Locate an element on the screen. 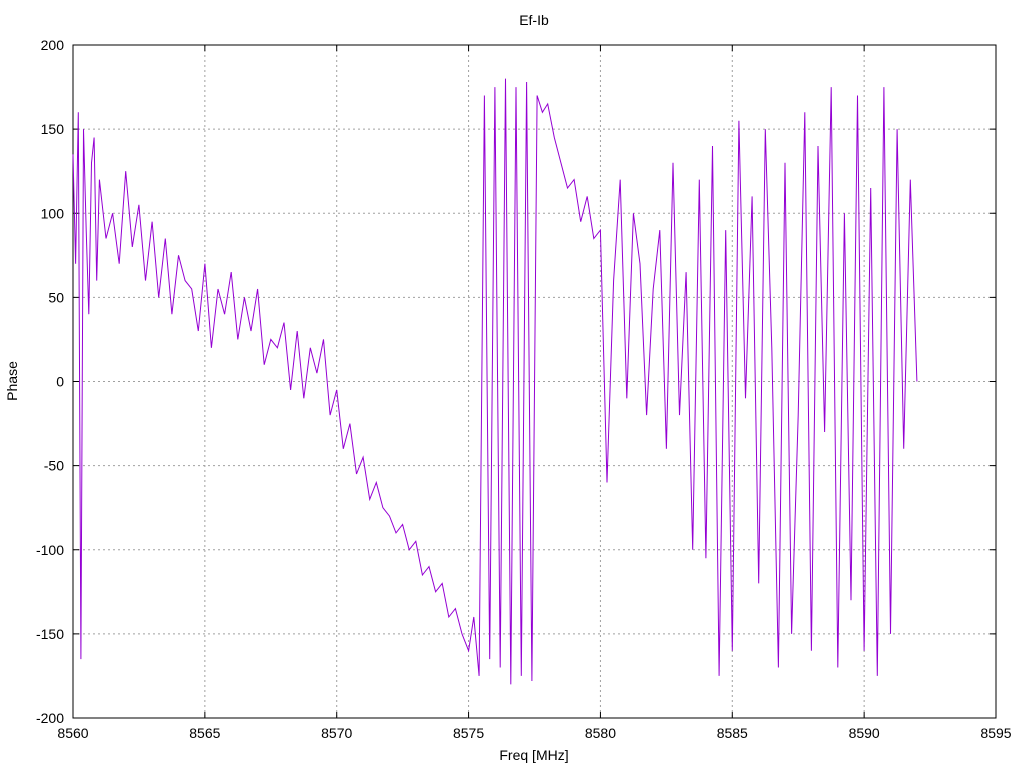 The height and width of the screenshot is (768, 1024). x-tick-label: 8560 is located at coordinates (72, 733).